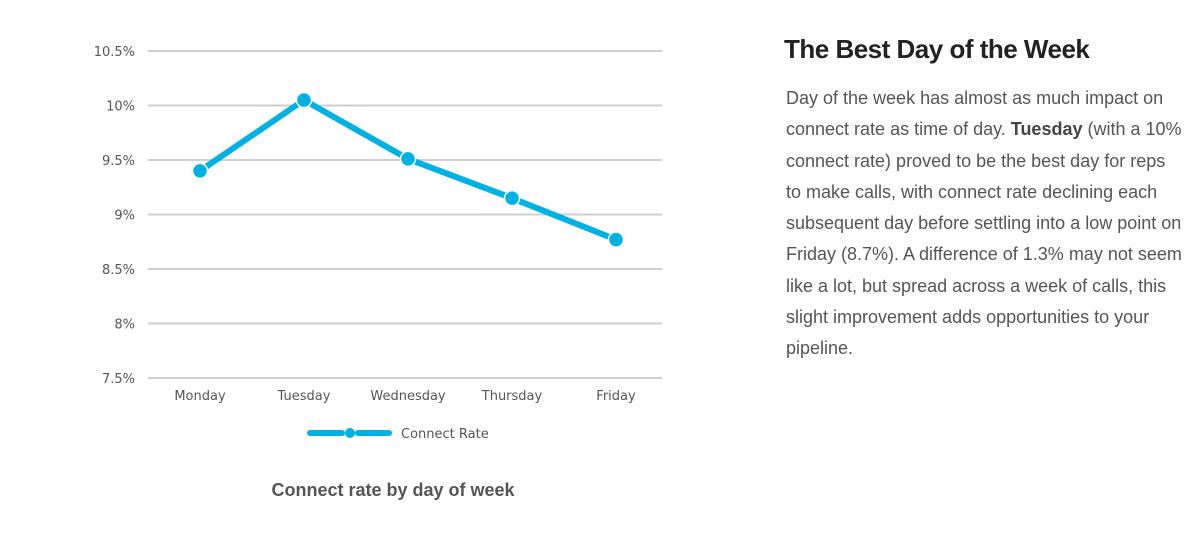  Describe the element at coordinates (398, 434) in the screenshot. I see `legend: Connect Rate` at that location.